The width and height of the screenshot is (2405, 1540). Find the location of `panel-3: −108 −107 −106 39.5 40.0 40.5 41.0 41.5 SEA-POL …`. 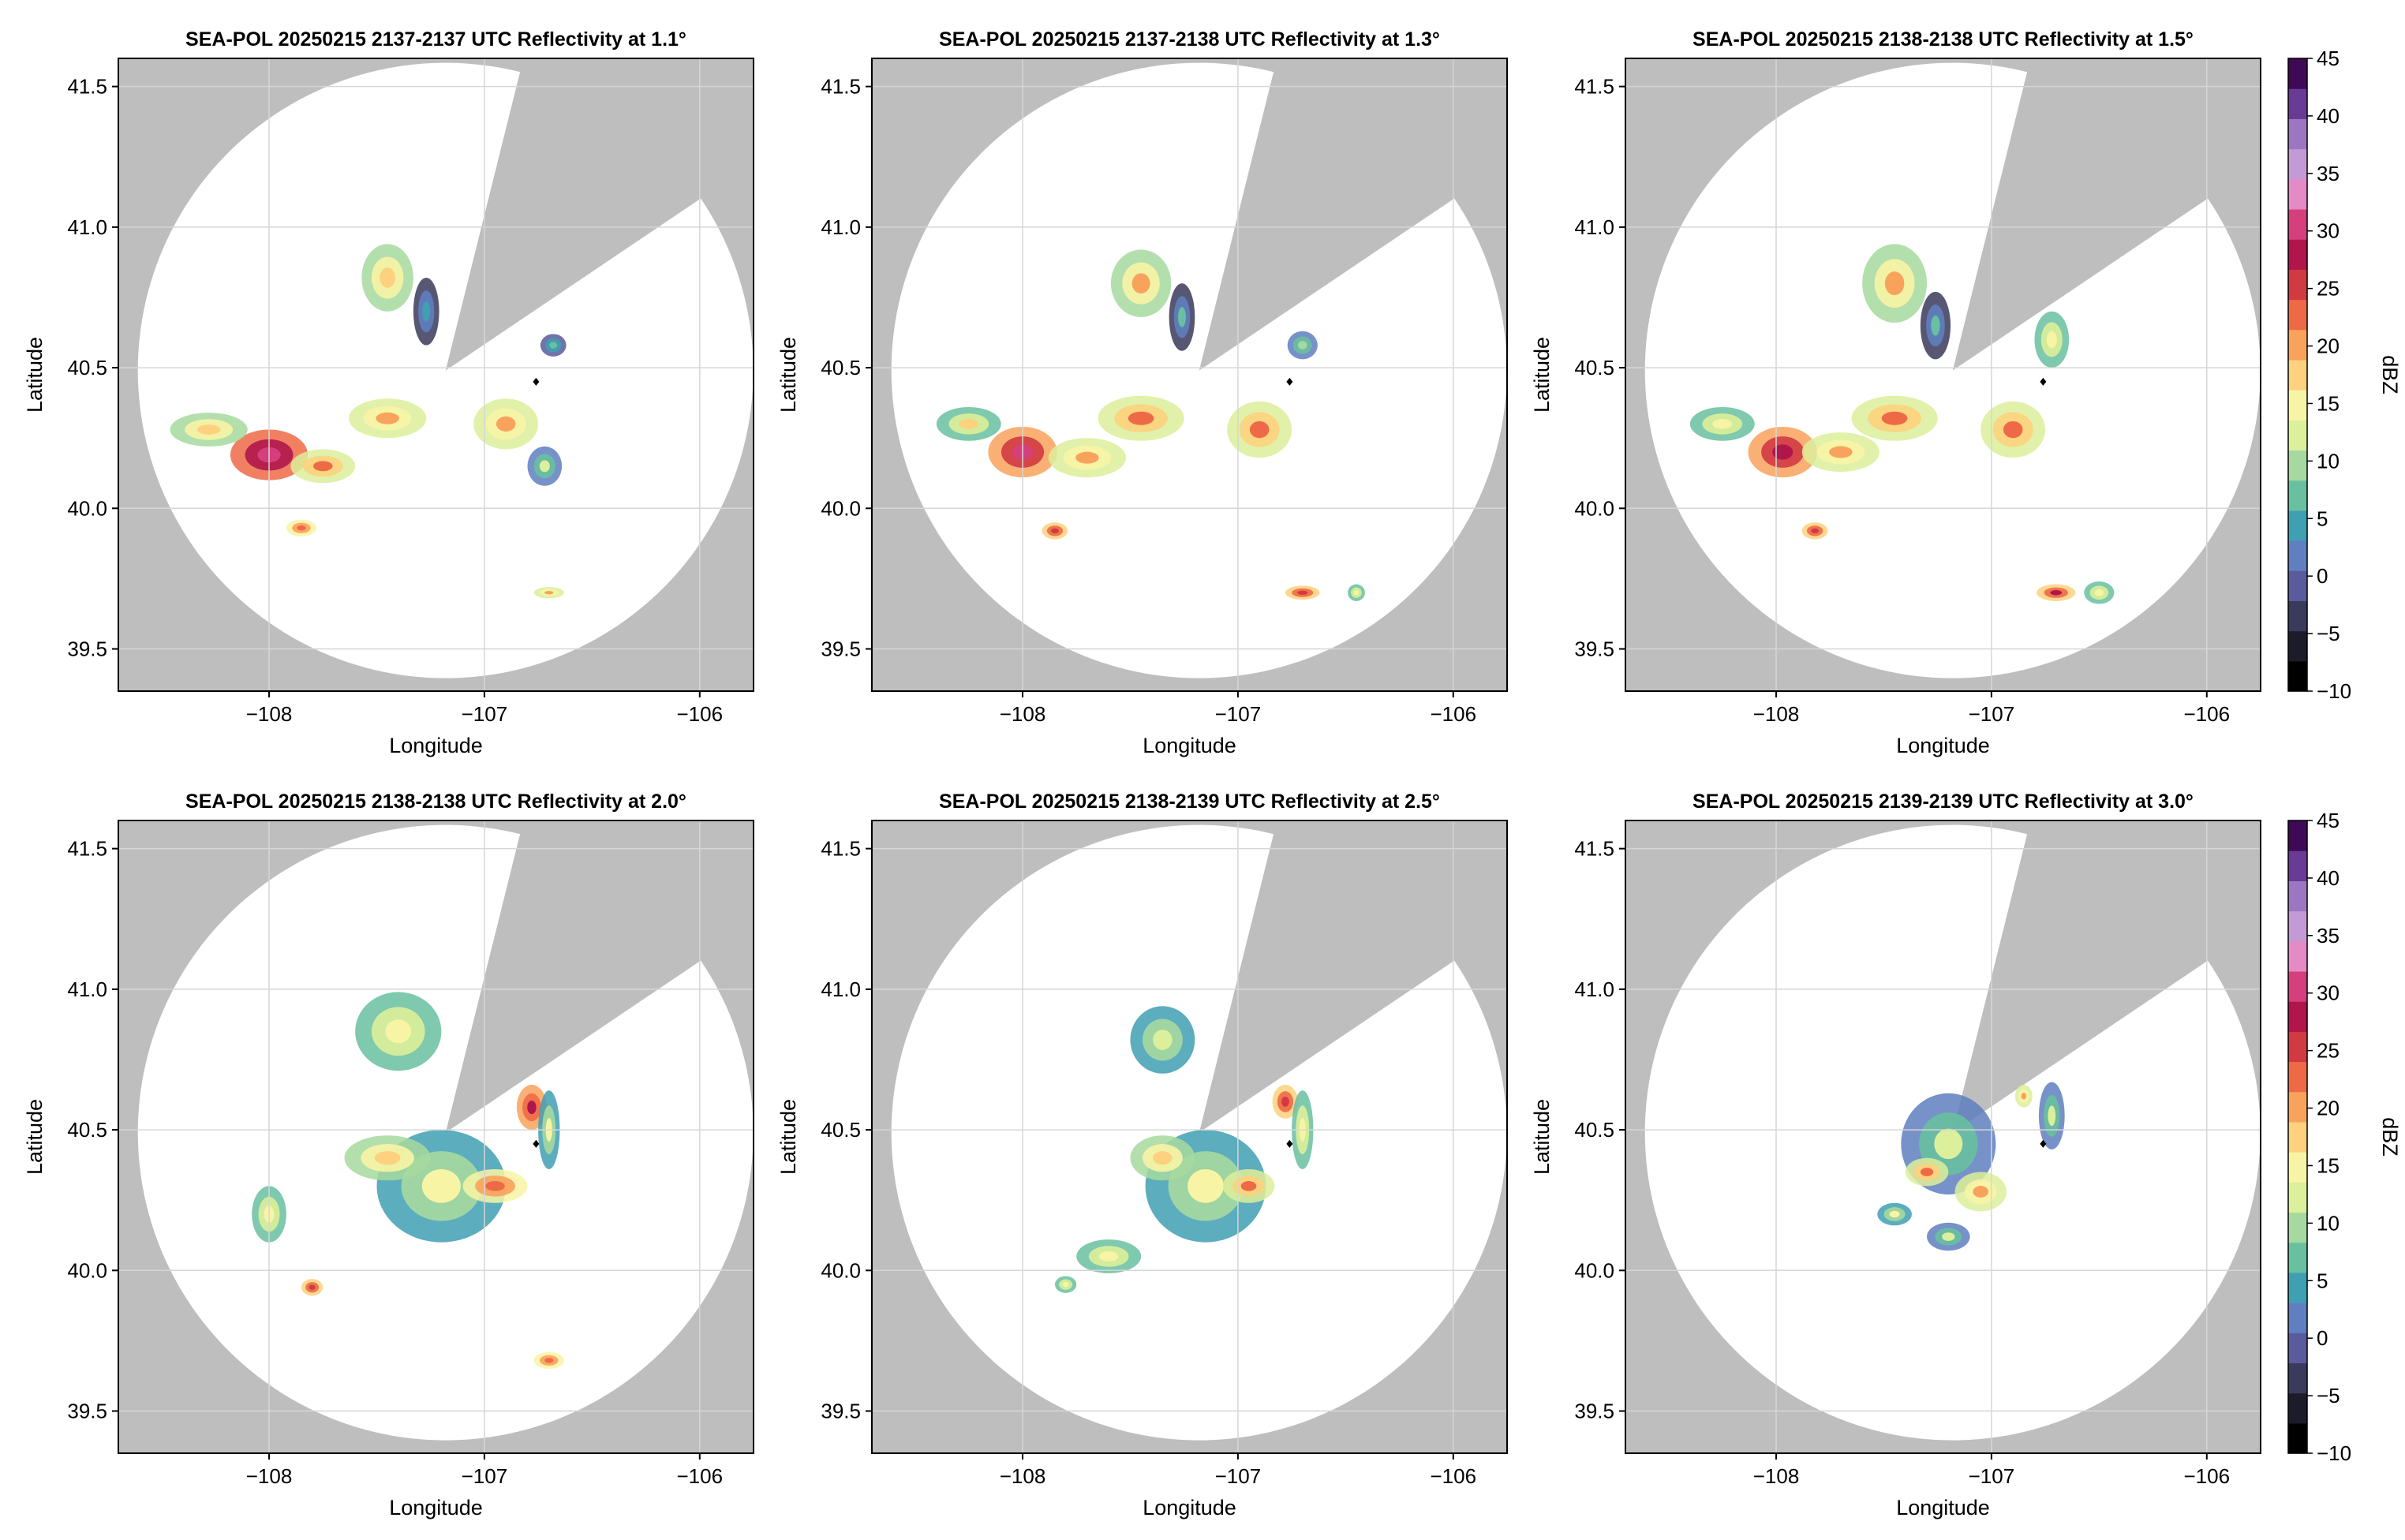

panel-3: −108 −107 −106 39.5 40.0 40.5 41.0 41.5 SEA-POL … is located at coordinates (1895, 392).